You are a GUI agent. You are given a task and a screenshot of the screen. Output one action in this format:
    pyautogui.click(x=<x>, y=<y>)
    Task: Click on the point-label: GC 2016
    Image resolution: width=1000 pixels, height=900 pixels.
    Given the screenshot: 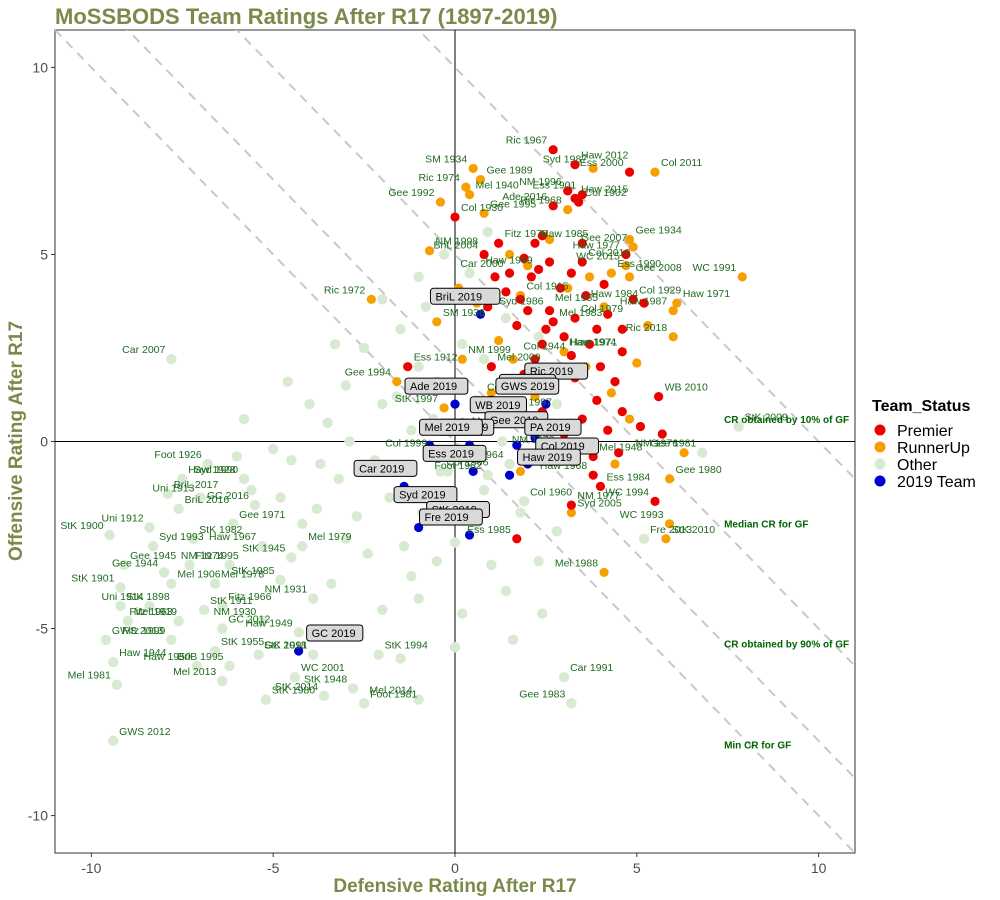 What is the action you would take?
    pyautogui.click(x=228, y=496)
    